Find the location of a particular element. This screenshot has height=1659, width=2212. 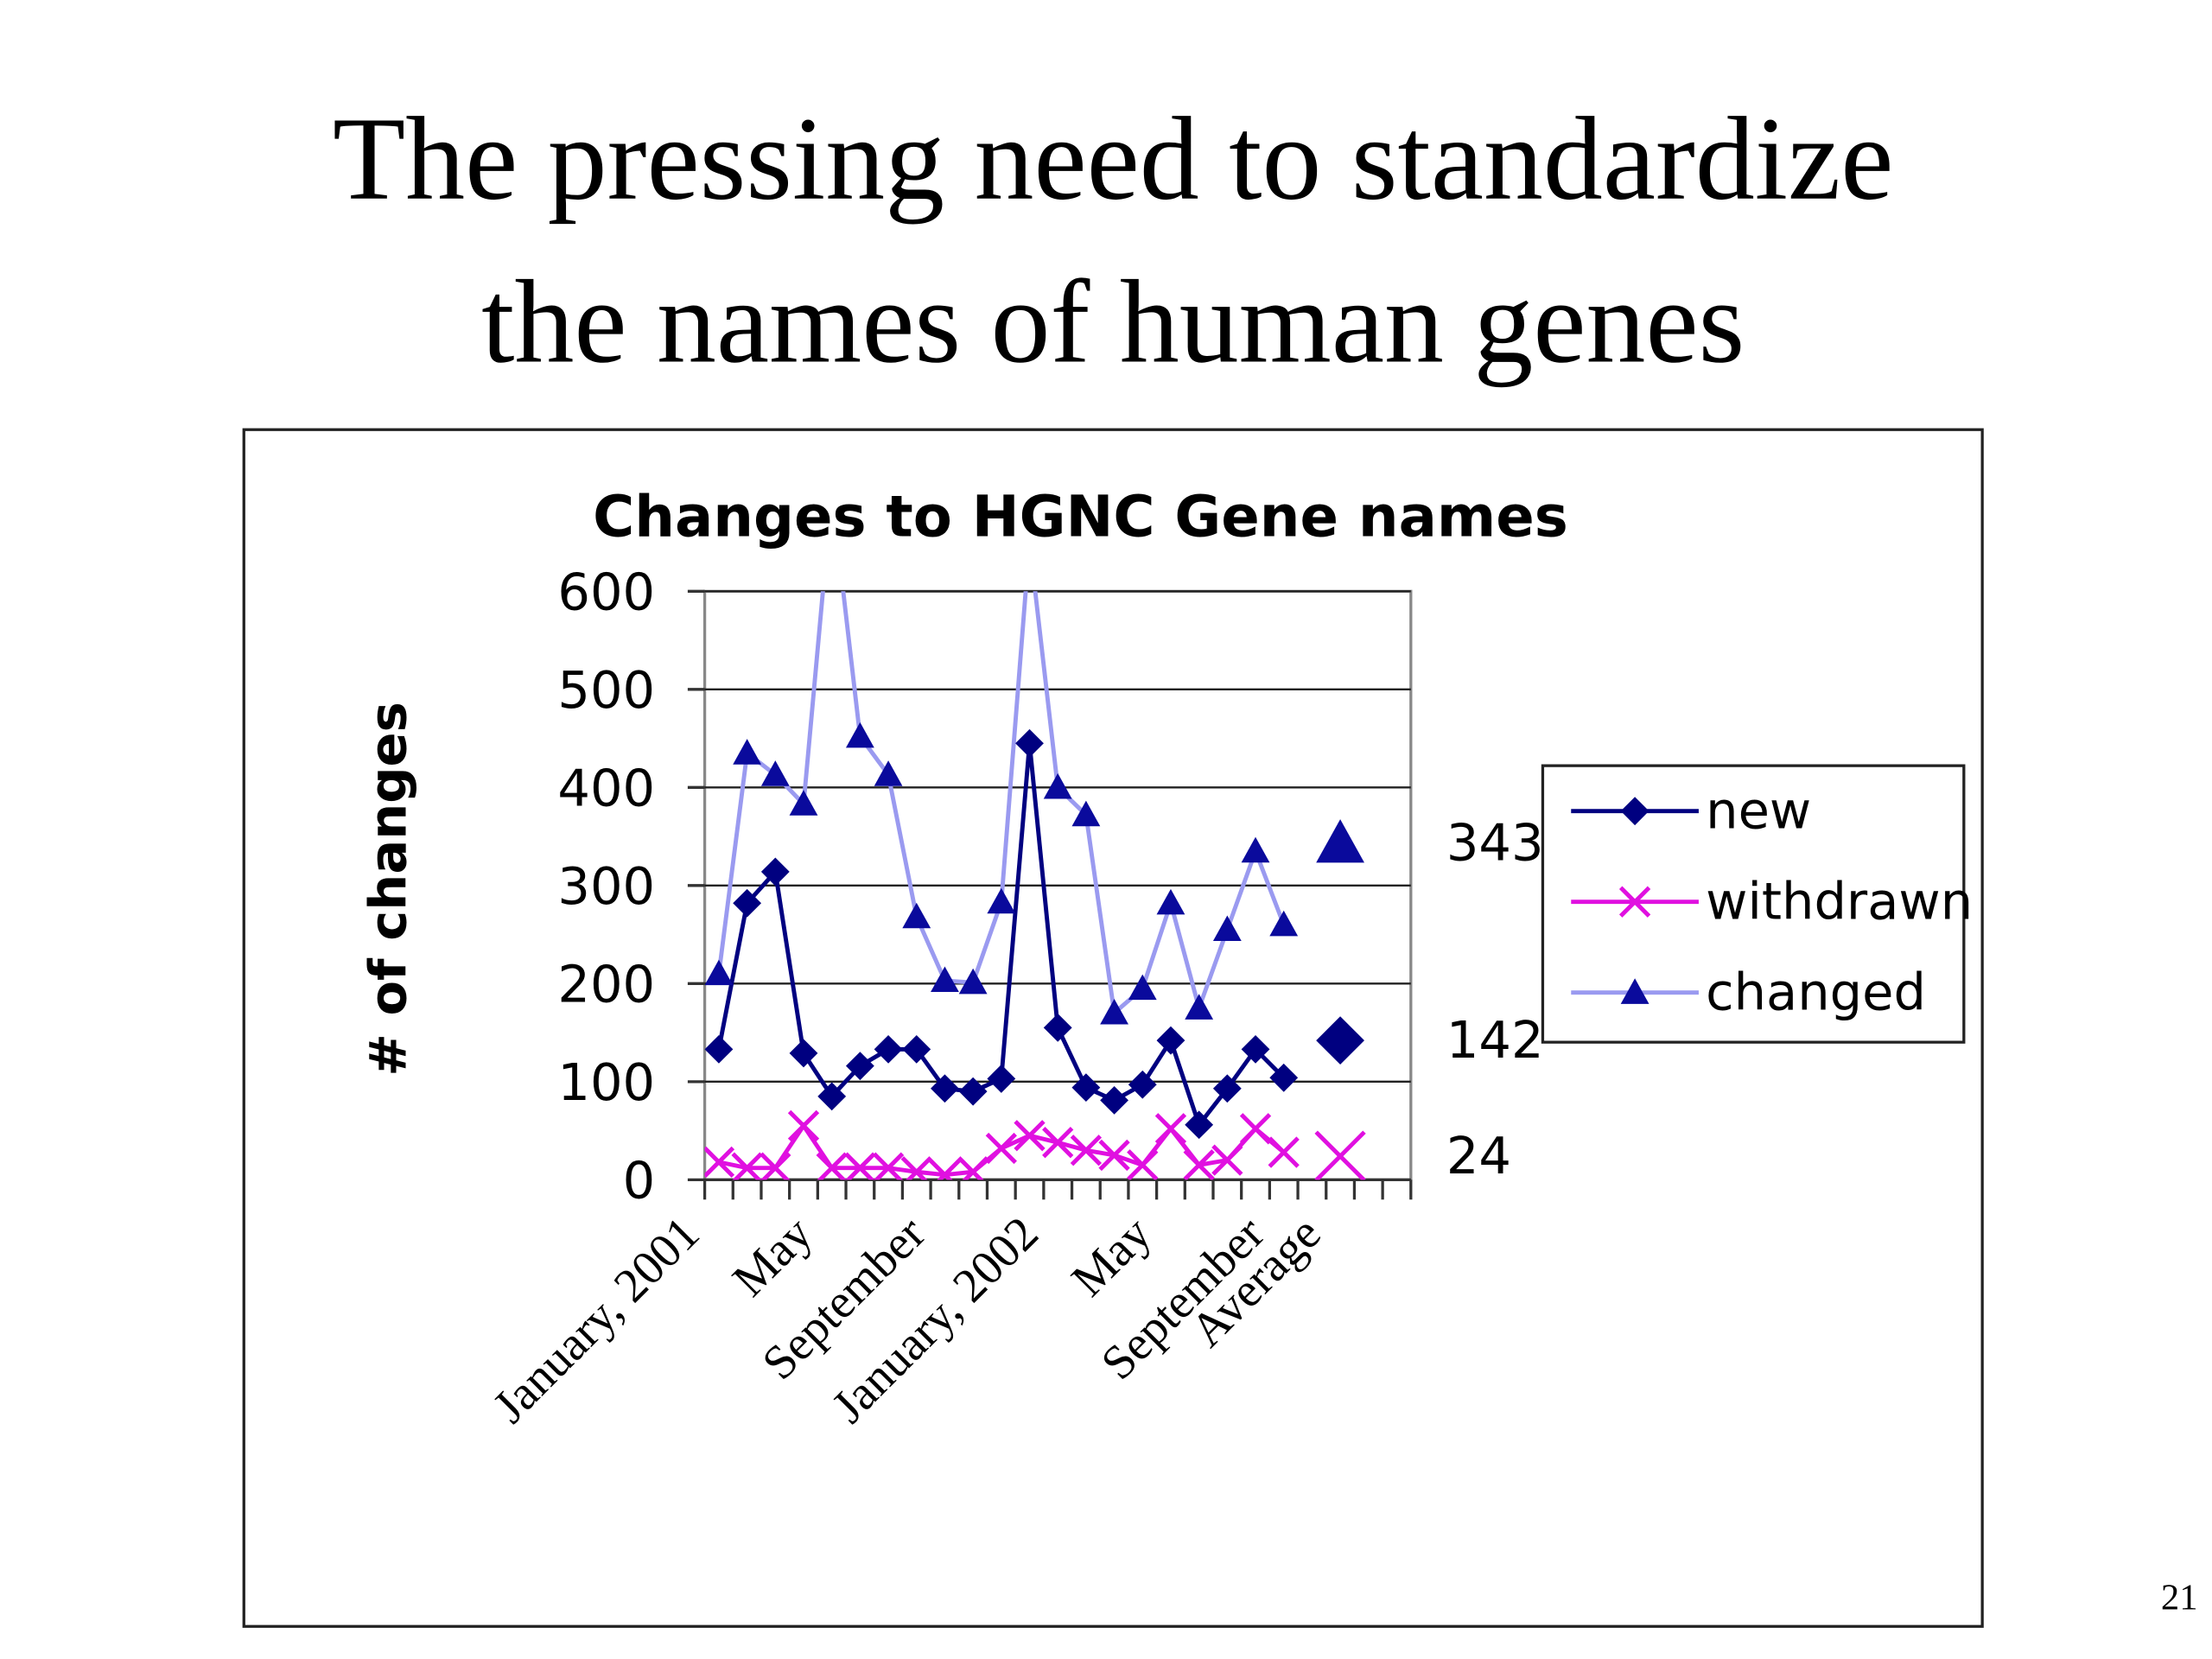

y-tick-label: 300 is located at coordinates (606, 886).